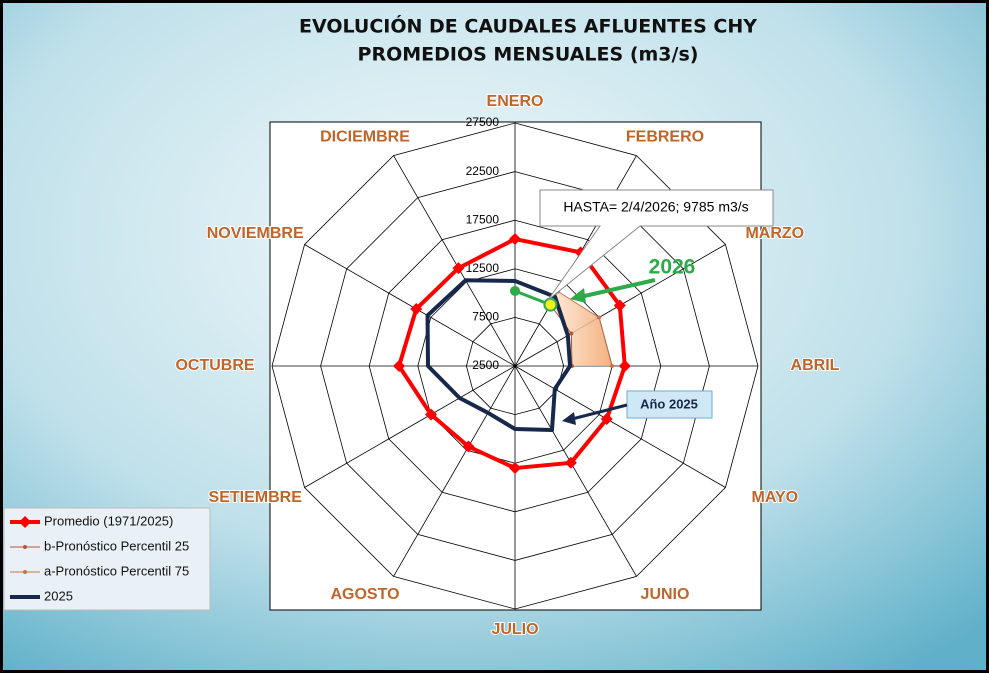  What do you see at coordinates (581, 328) in the screenshot?
I see `percentile-band` at bounding box center [581, 328].